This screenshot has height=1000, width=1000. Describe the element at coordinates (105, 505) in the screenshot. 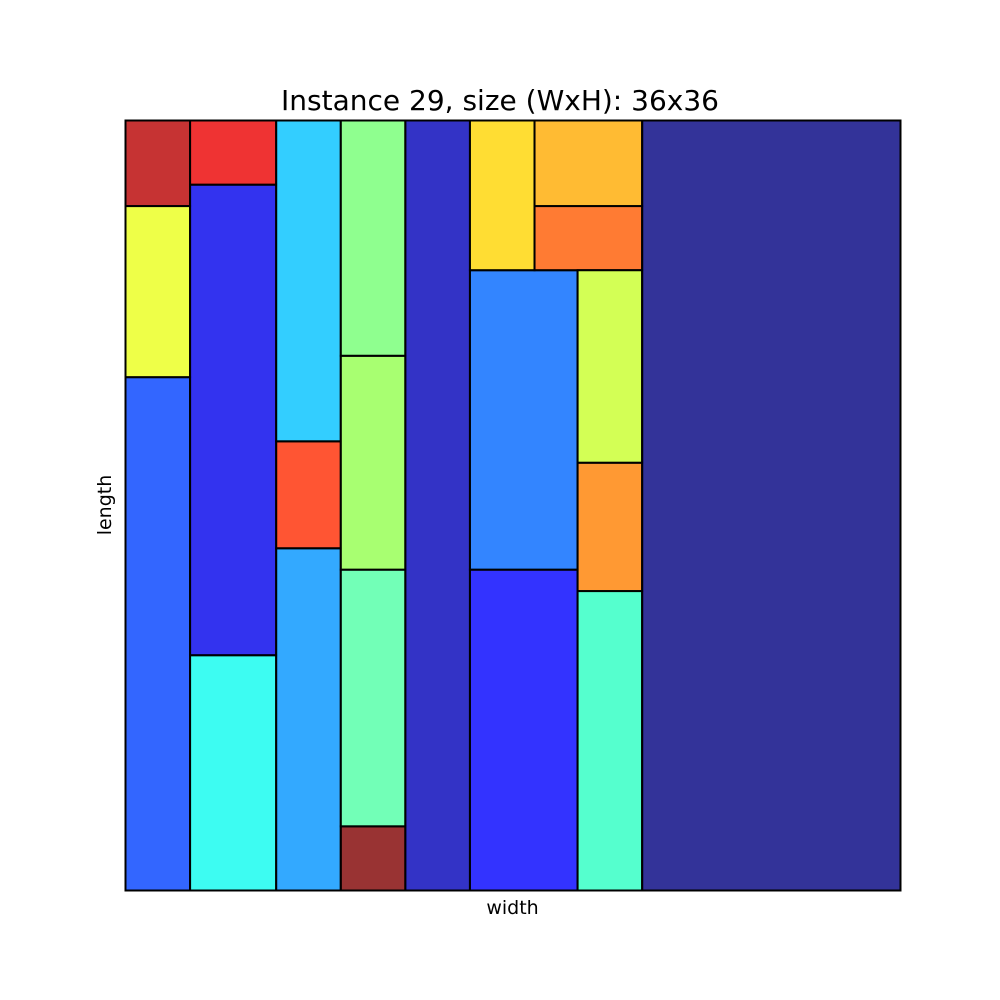

I see `y-axis-label: length` at that location.